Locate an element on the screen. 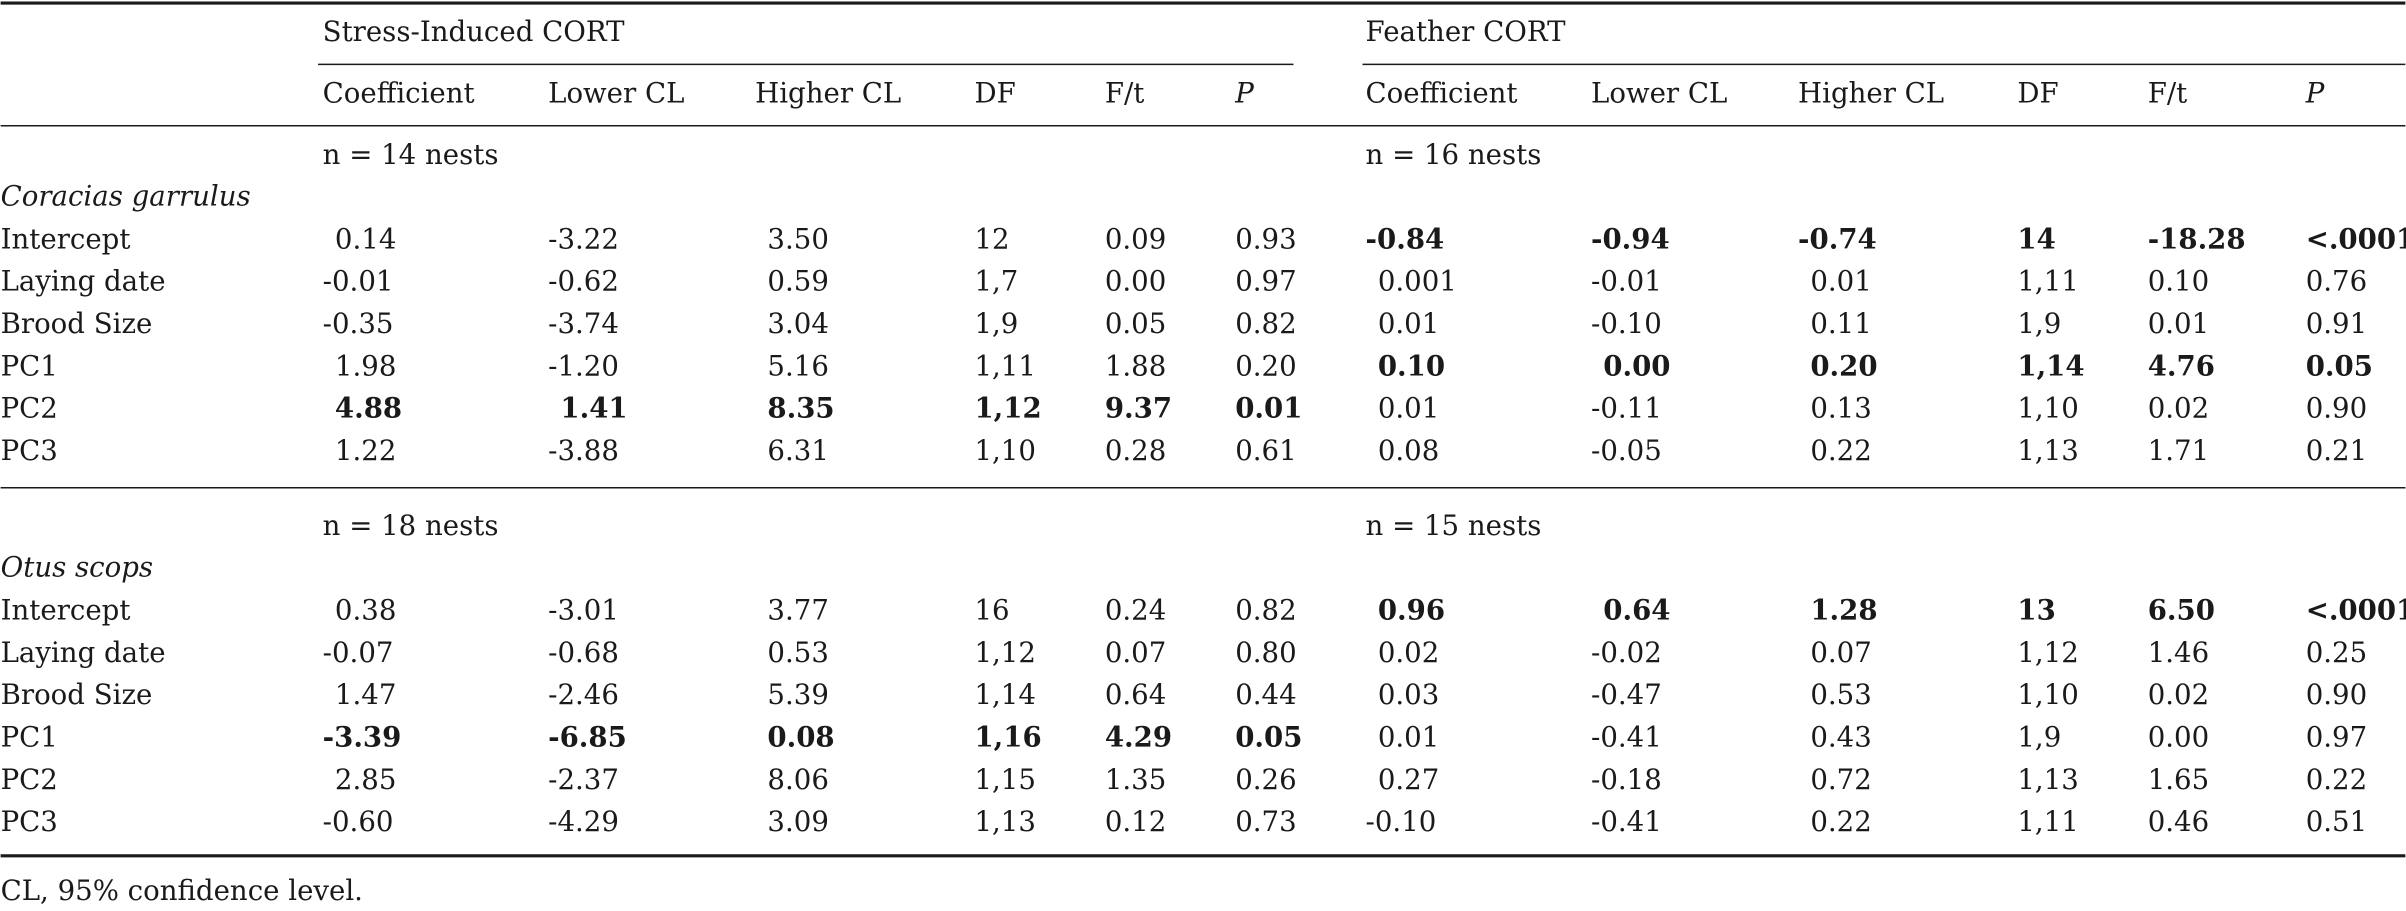  cell: 1.47 is located at coordinates (365, 694).